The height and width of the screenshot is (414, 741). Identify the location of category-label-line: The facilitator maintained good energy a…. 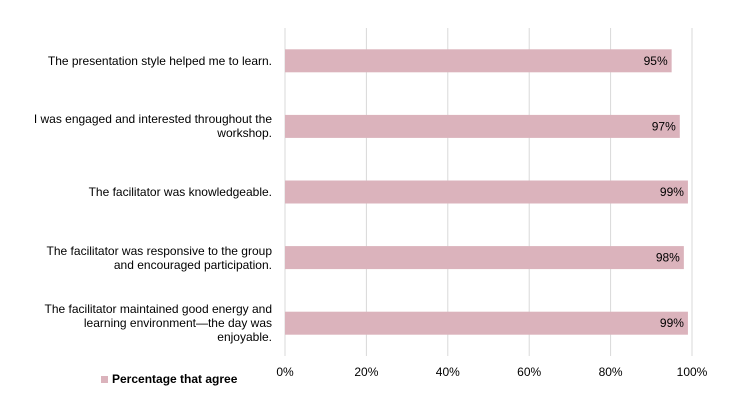
(158, 309).